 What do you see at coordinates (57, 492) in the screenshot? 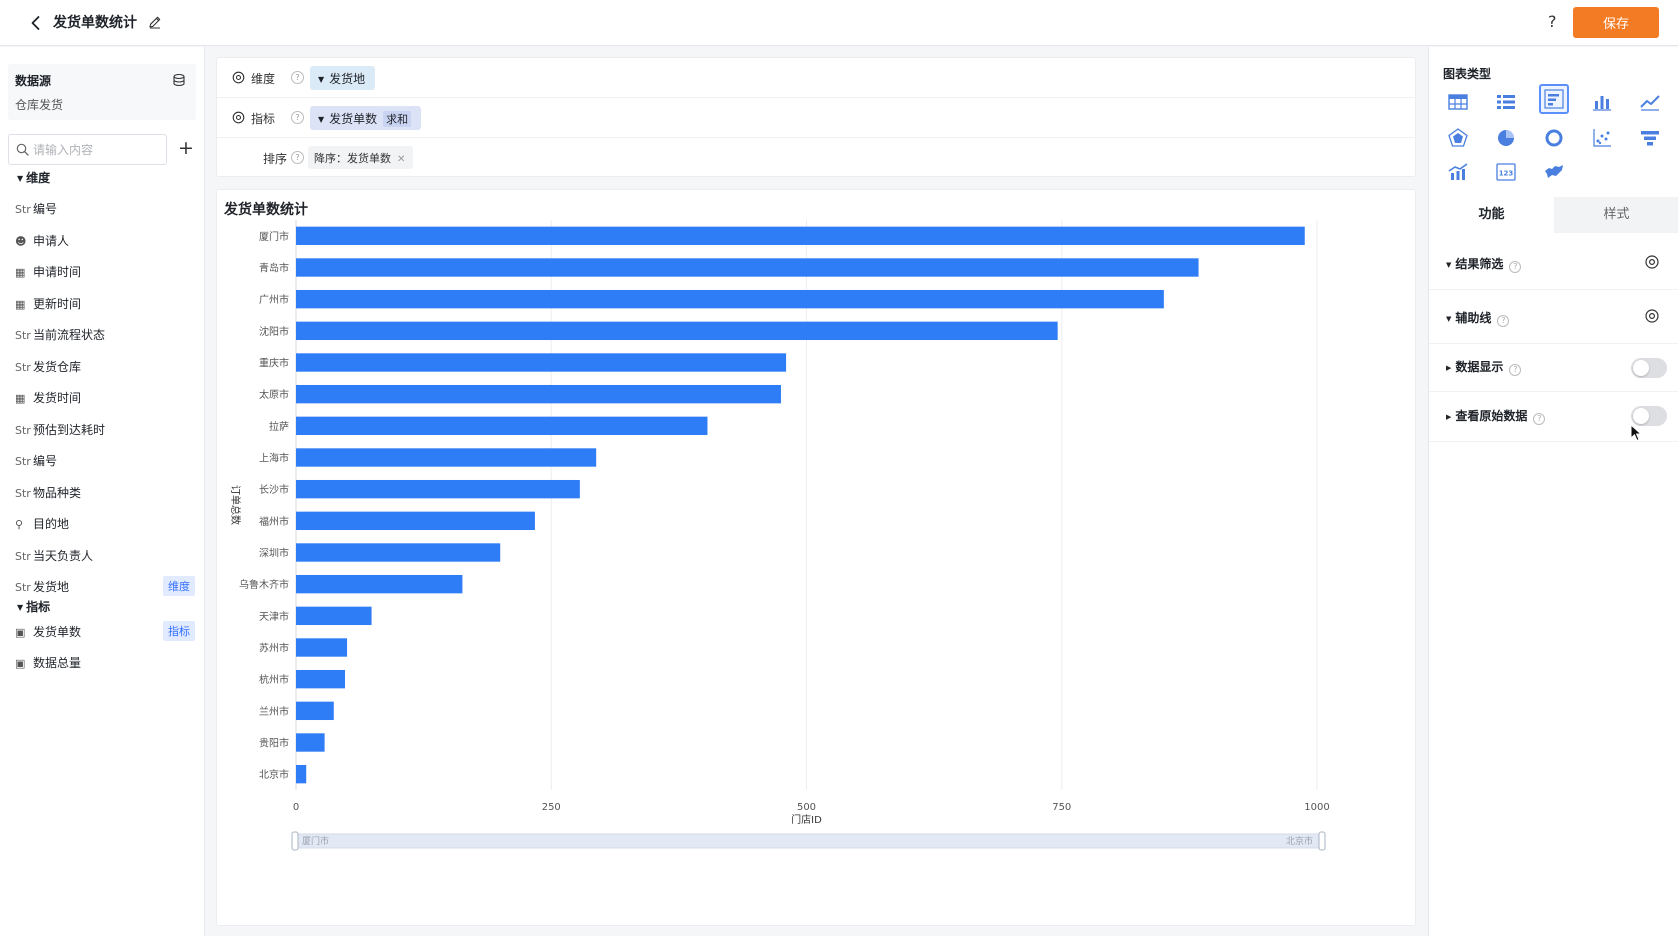
I see `field-label: 物品种类` at bounding box center [57, 492].